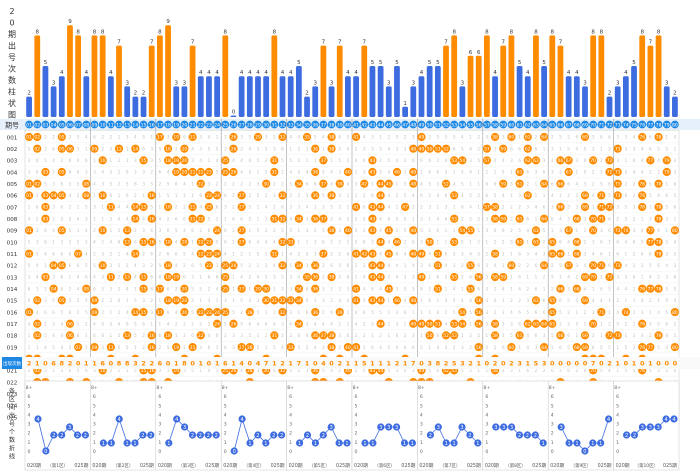 The width and height of the screenshot is (700, 474). I want to click on drawn-number-label: 20, so click(185, 149).